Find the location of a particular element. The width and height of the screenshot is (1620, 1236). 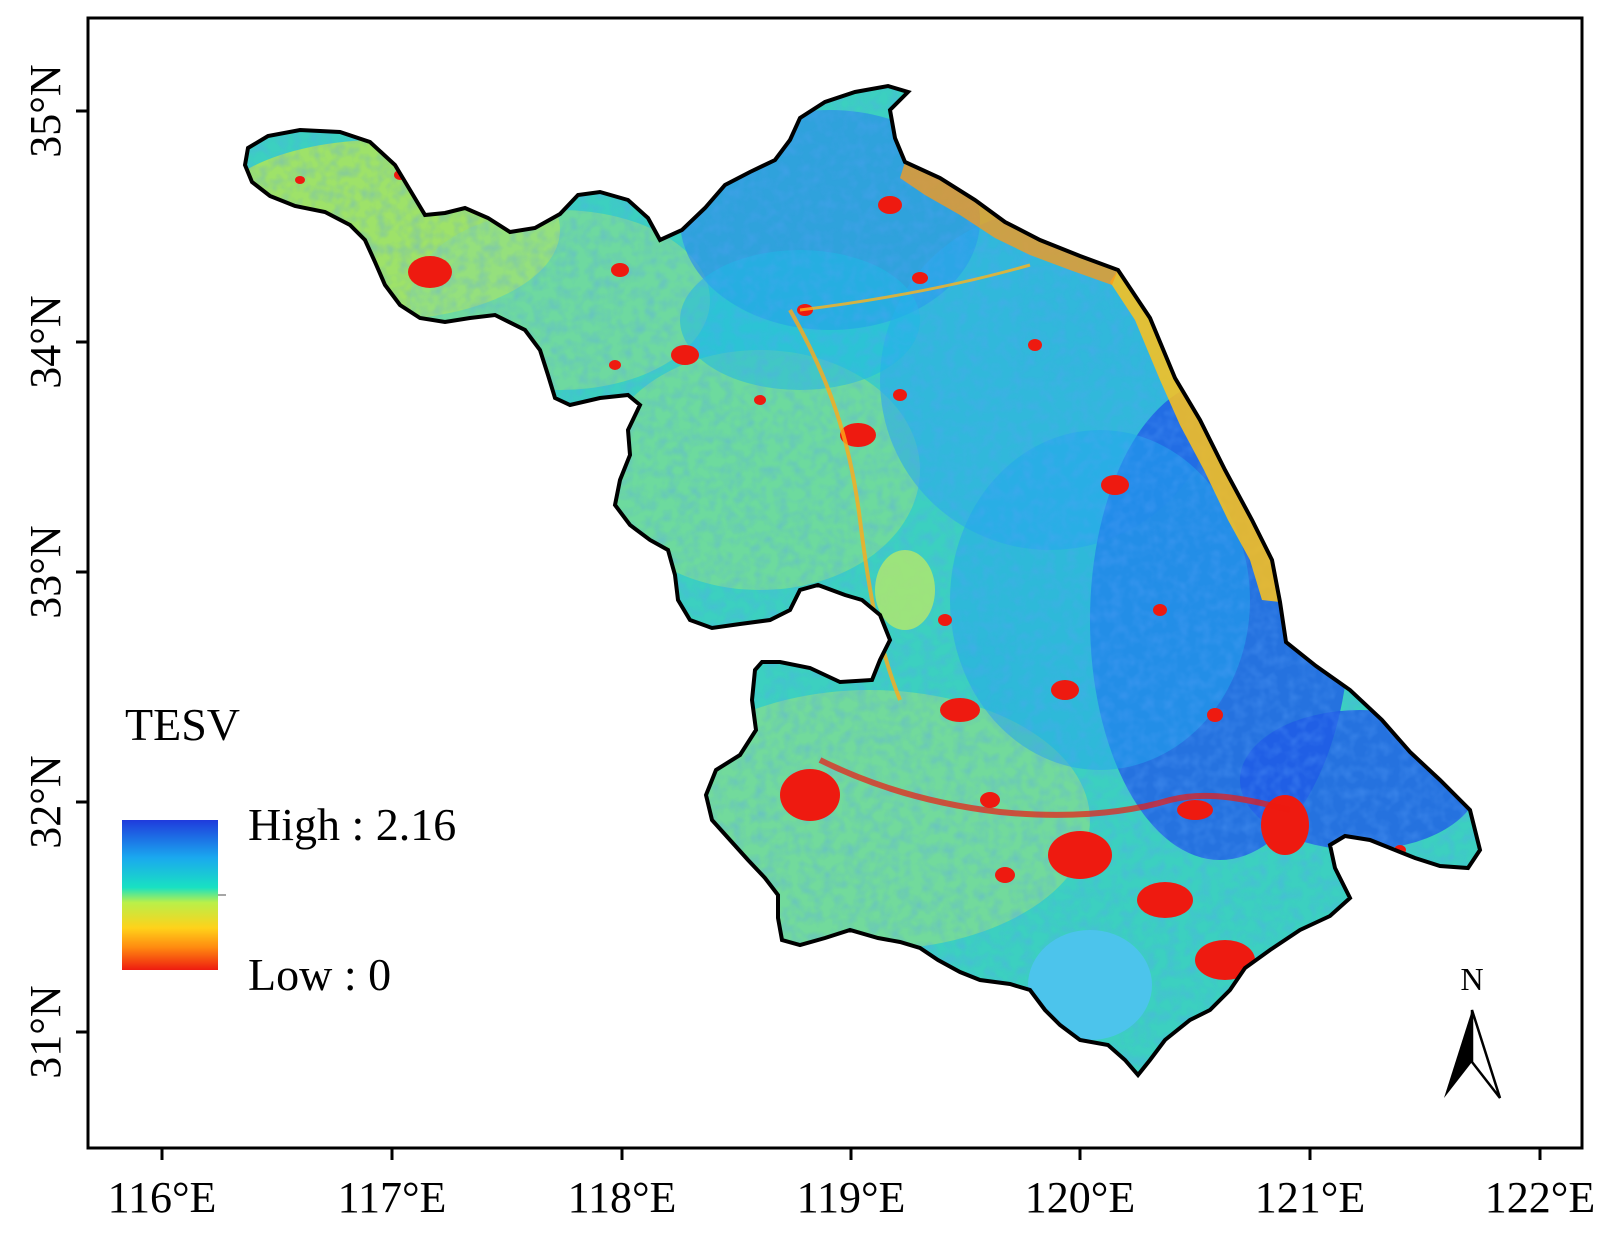

legend: TESV High : 2.16 Low : 0 is located at coordinates (289, 849).